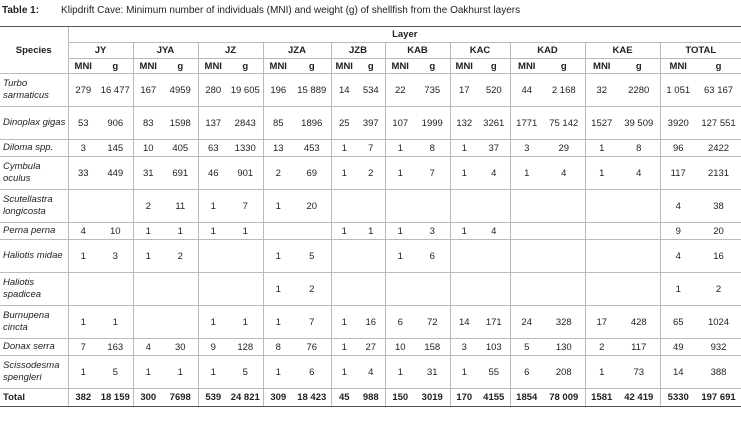 The height and width of the screenshot is (426, 741). What do you see at coordinates (34, 289) in the screenshot?
I see `species-name: Haliotis spadicea` at bounding box center [34, 289].